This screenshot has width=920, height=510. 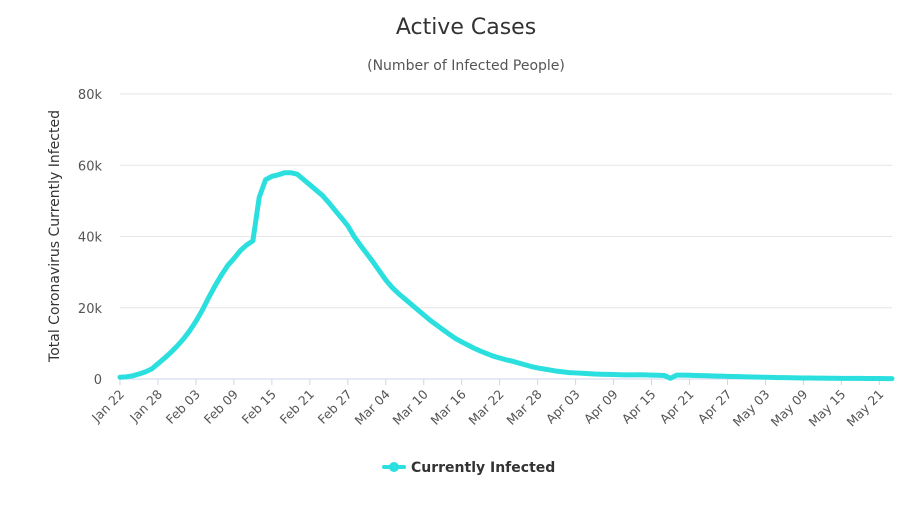 What do you see at coordinates (145, 405) in the screenshot?
I see `x-tick-label: Jan 28` at bounding box center [145, 405].